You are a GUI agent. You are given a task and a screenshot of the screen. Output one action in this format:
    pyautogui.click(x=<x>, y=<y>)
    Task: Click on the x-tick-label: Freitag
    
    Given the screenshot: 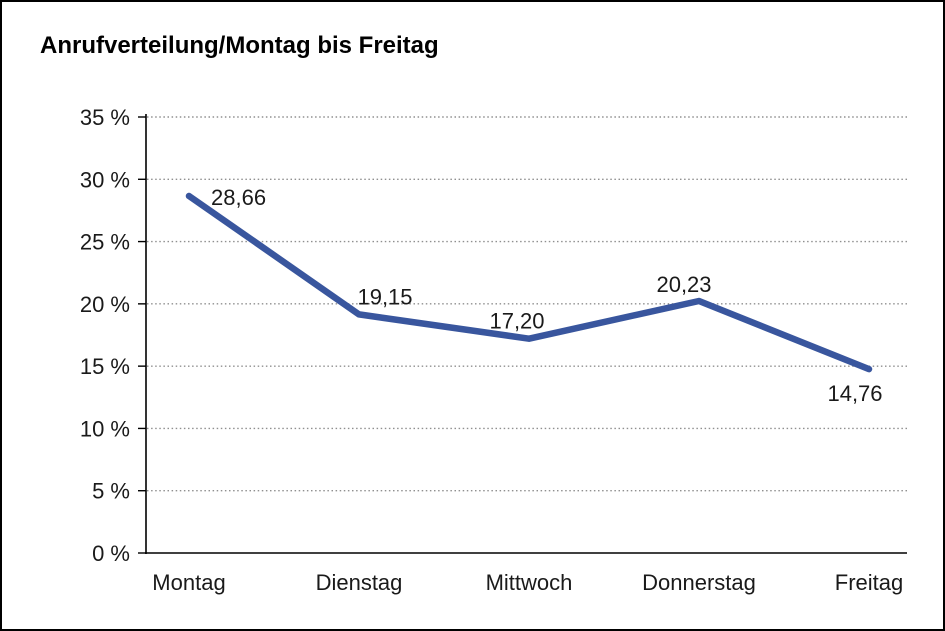 What is the action you would take?
    pyautogui.click(x=869, y=582)
    